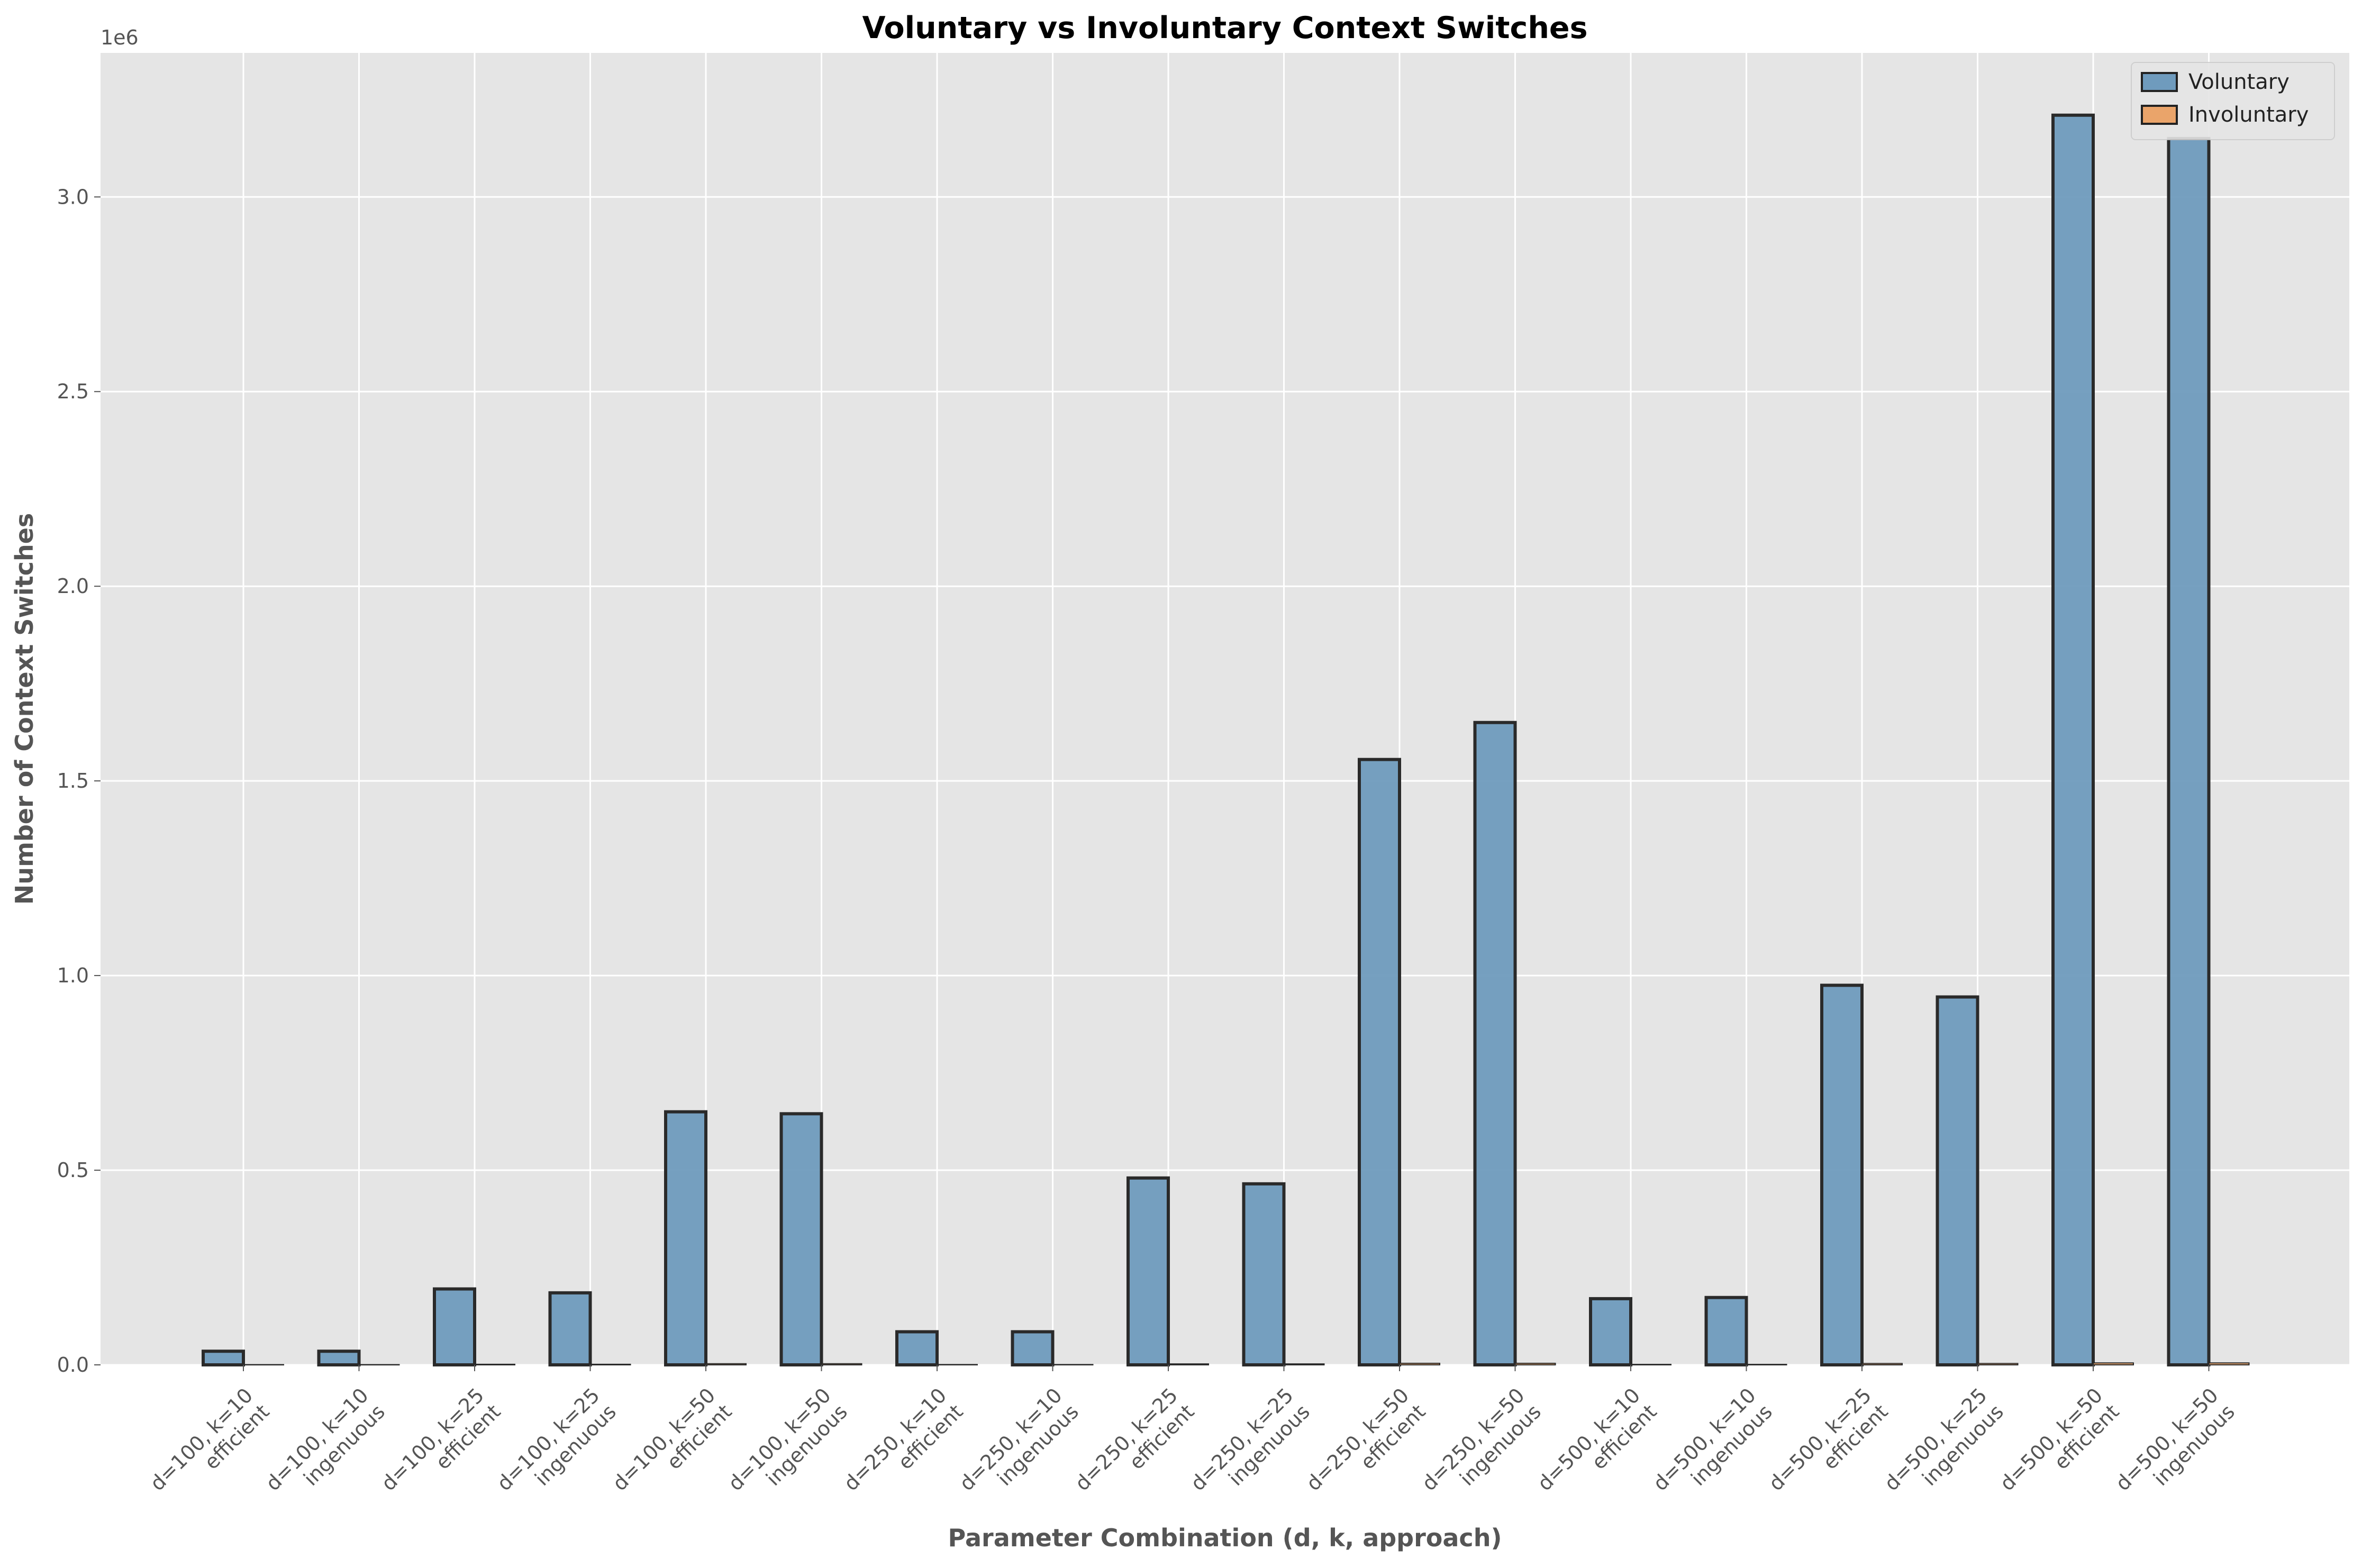 This screenshot has height=1568, width=2362. Describe the element at coordinates (1366, 1447) in the screenshot. I see `x-tick-label: d=250, k=50efficient` at that location.